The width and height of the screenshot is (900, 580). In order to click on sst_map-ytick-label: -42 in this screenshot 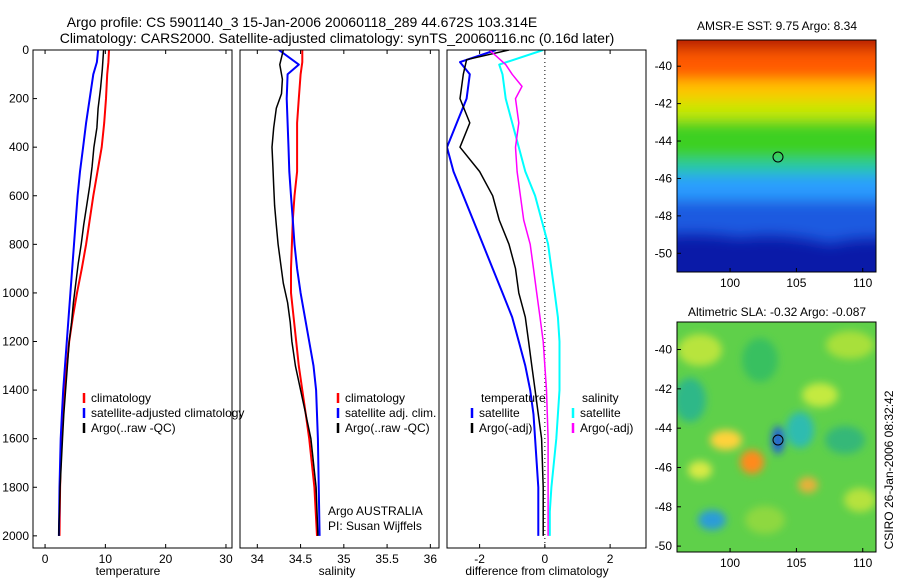, I will do `click(664, 104)`.